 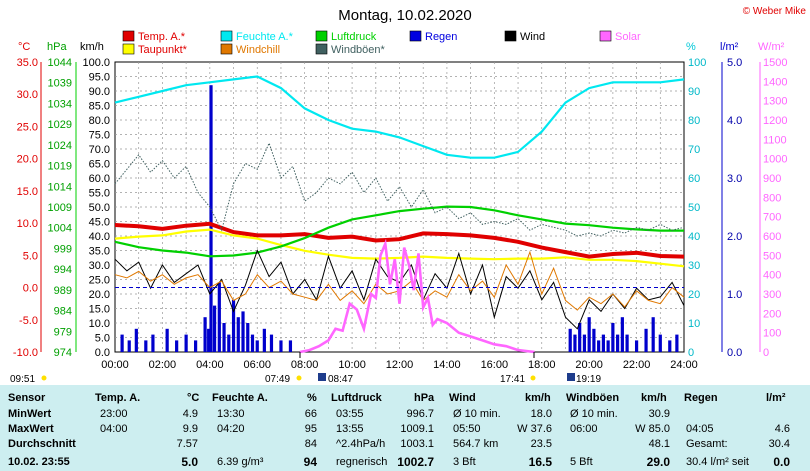 What do you see at coordinates (775, 102) in the screenshot?
I see `tick-solar_wm2: 1300` at bounding box center [775, 102].